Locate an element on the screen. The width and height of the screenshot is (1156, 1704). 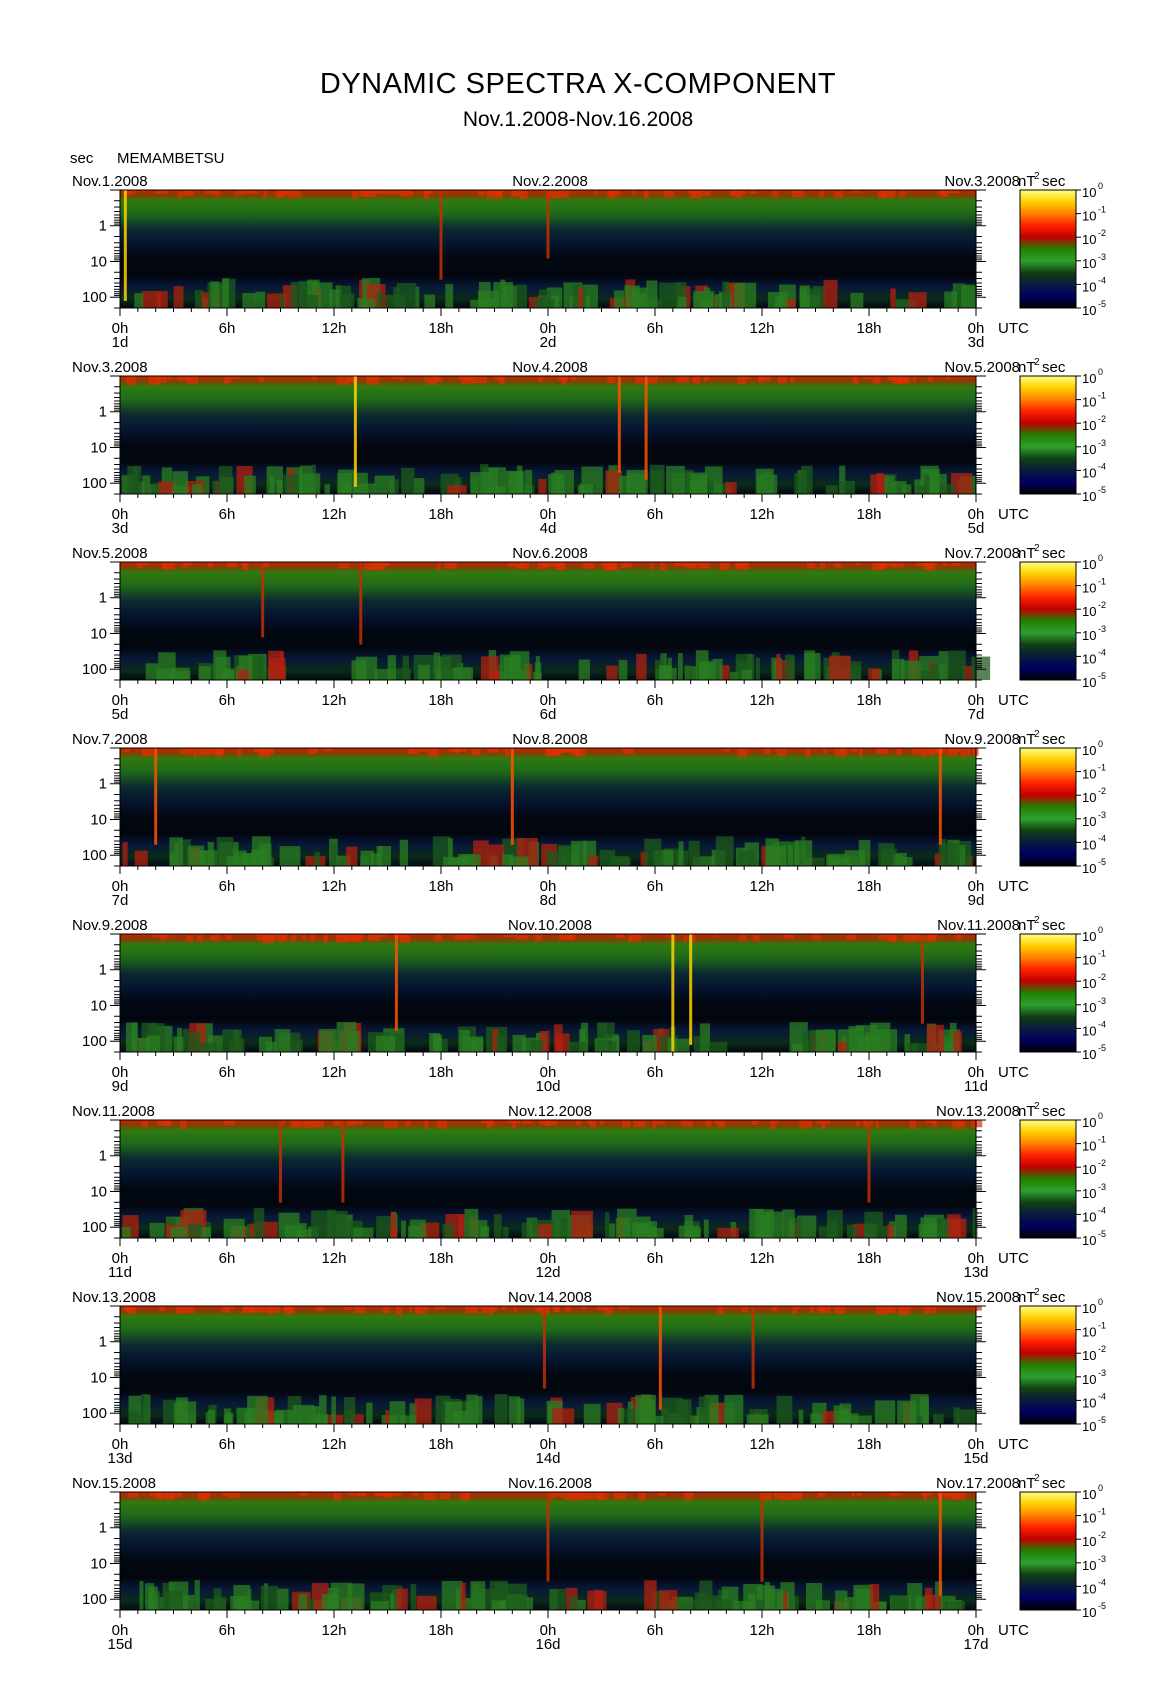
colorbar-tick-exp: -1 is located at coordinates (1102, 768).